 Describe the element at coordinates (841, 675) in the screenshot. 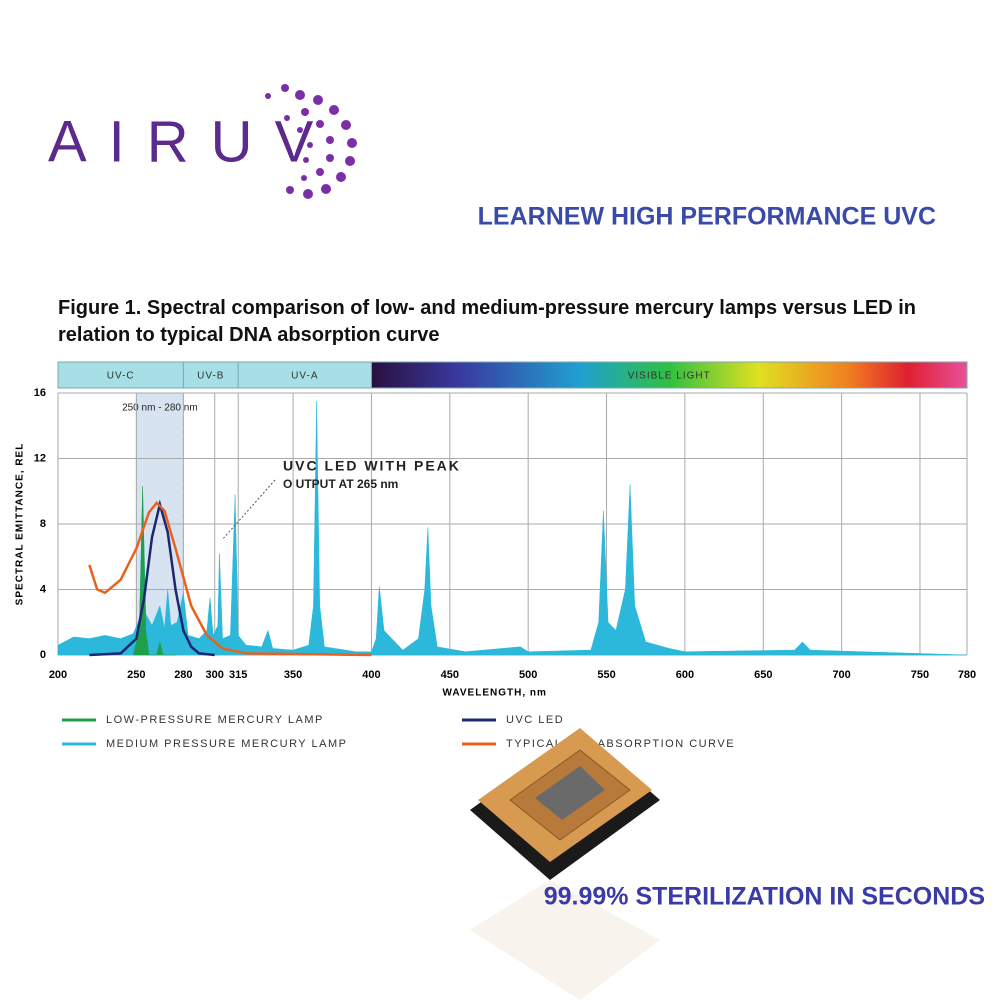

I see `x-tick-label: 700` at that location.